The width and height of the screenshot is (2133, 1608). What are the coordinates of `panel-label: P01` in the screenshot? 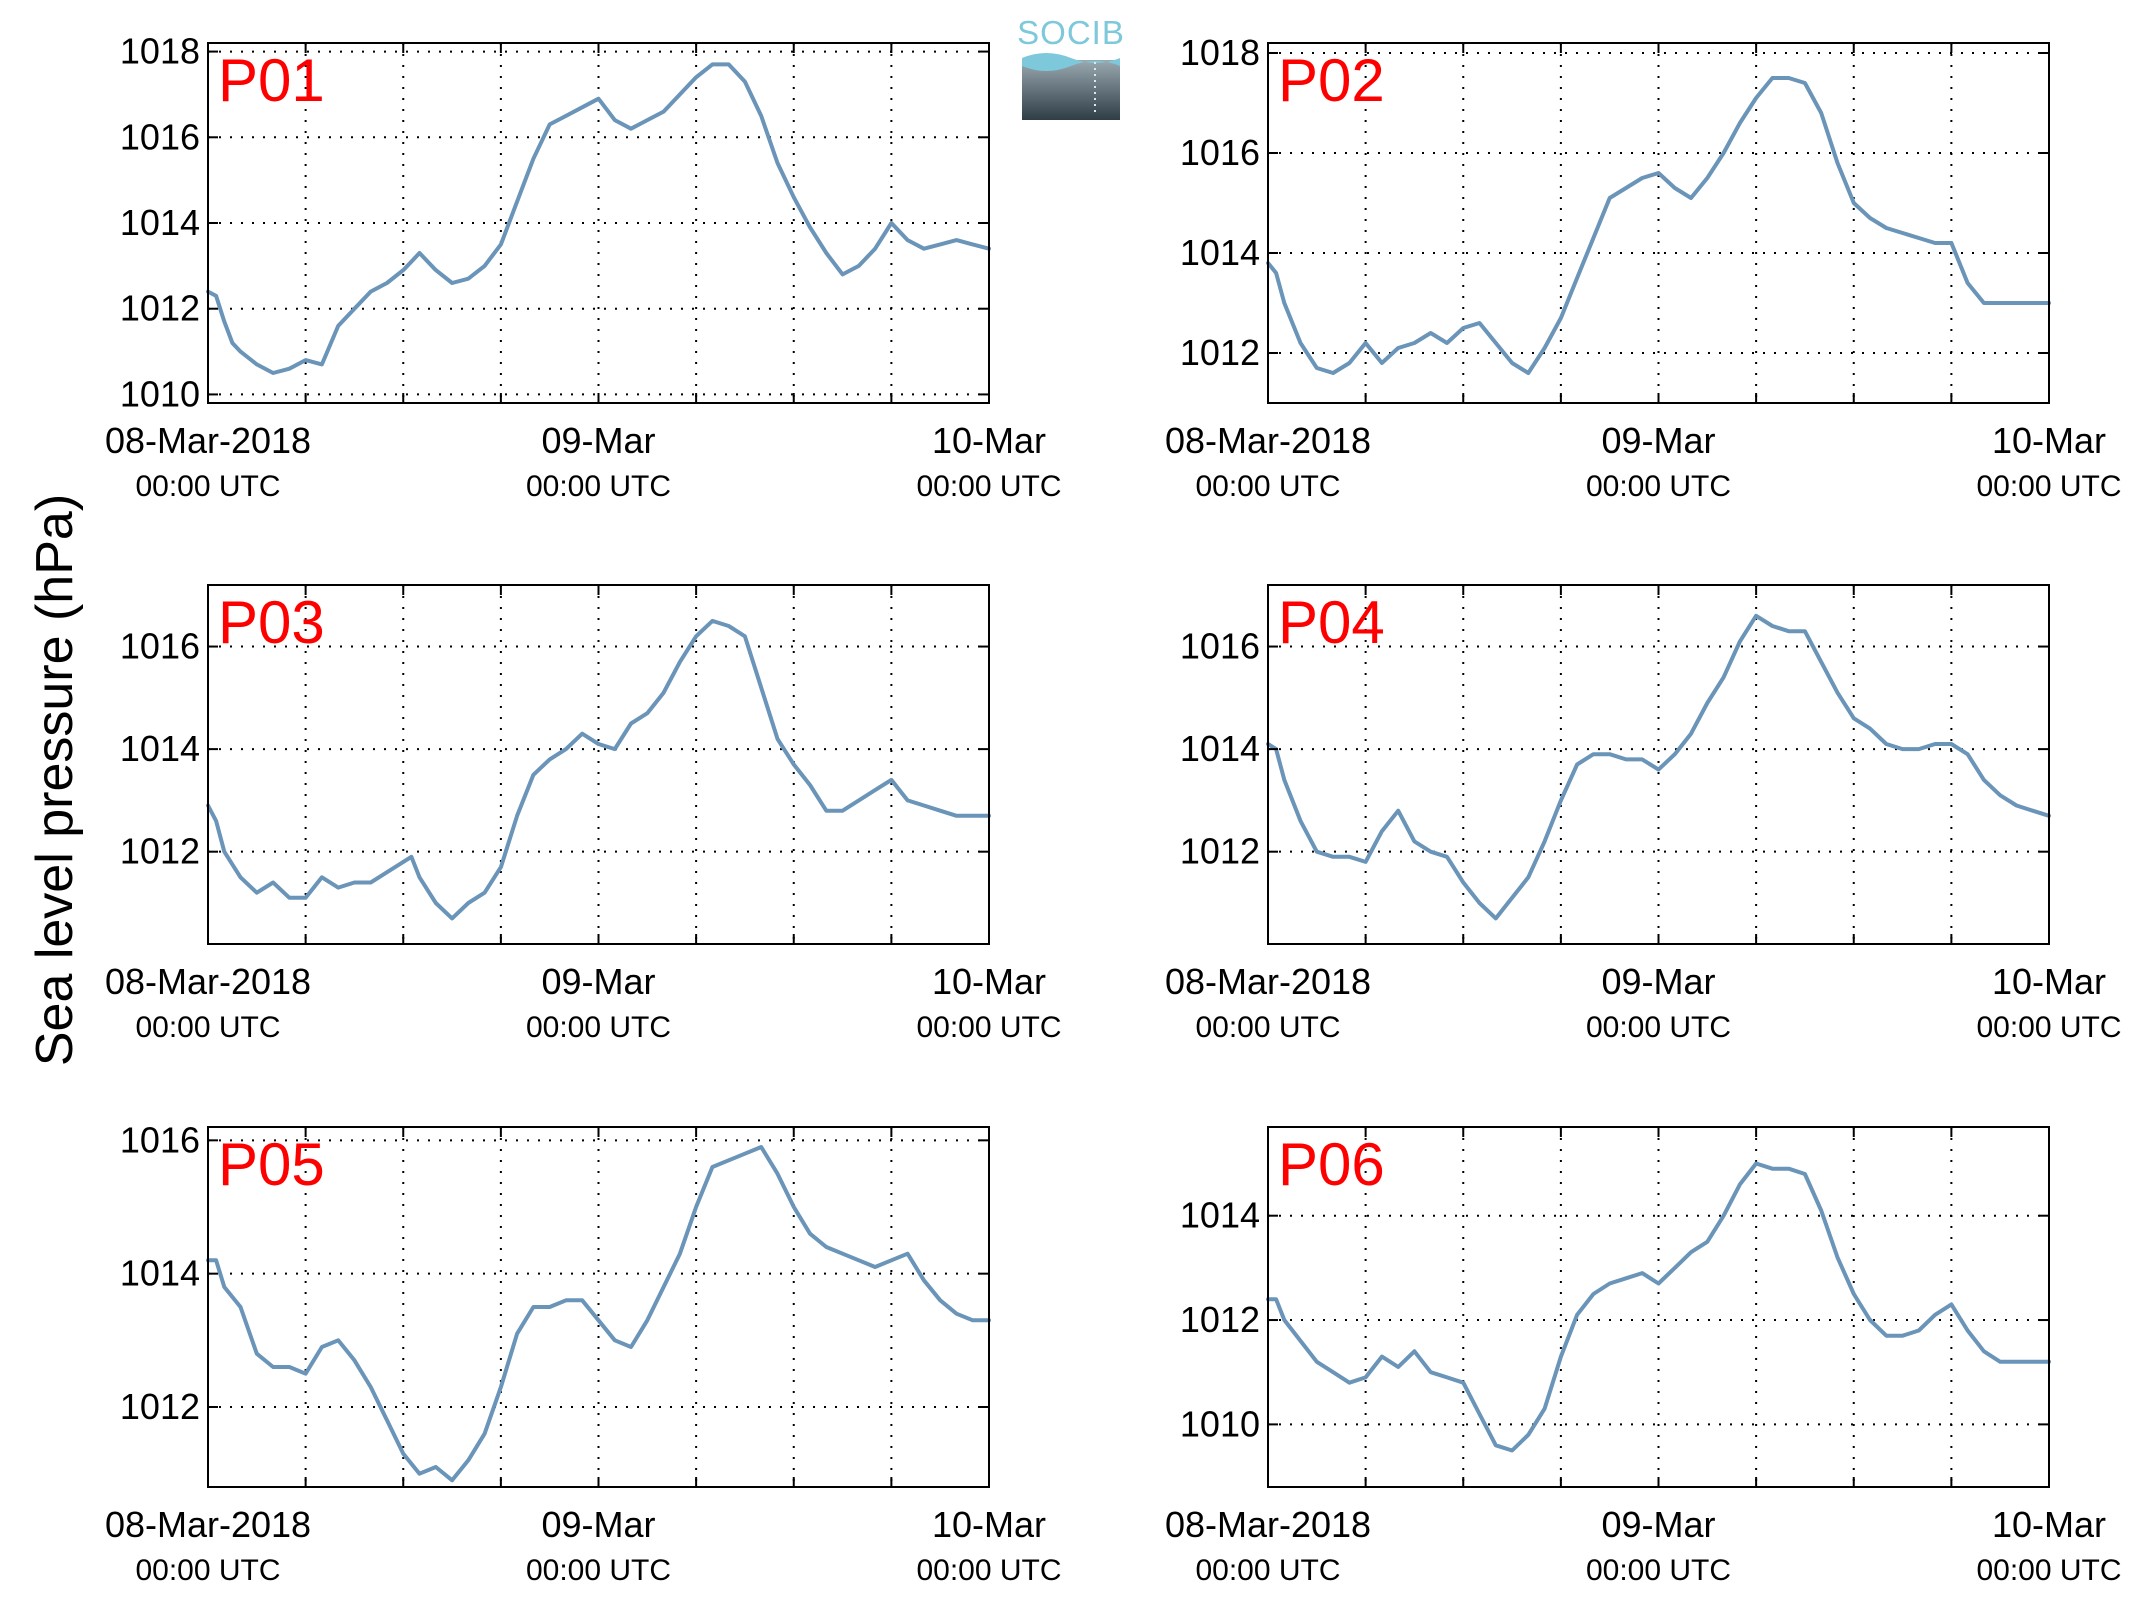 It's located at (271, 80).